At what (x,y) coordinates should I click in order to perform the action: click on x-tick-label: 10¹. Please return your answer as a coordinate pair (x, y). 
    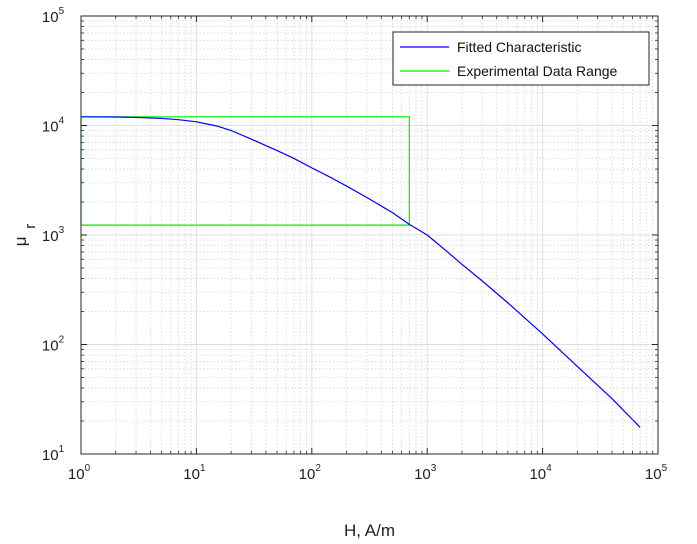
    Looking at the image, I should click on (194, 473).